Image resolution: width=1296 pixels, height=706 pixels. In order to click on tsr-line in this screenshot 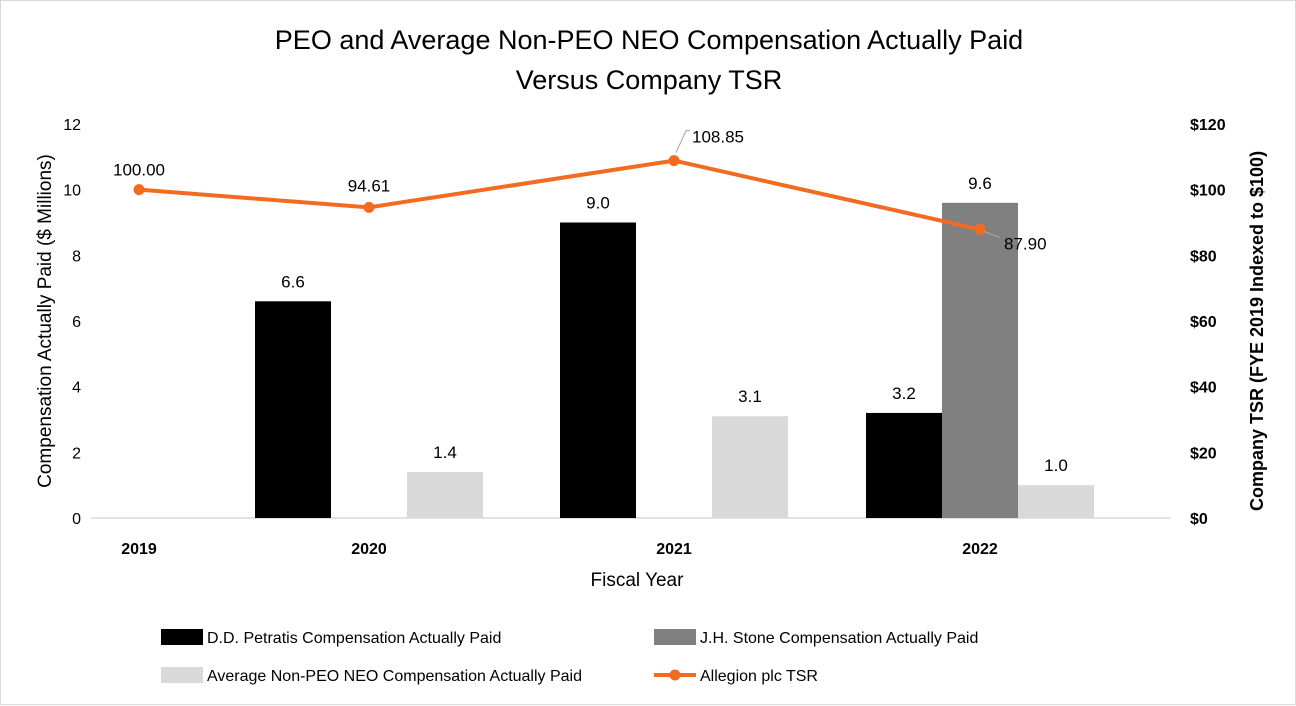, I will do `click(559, 195)`.